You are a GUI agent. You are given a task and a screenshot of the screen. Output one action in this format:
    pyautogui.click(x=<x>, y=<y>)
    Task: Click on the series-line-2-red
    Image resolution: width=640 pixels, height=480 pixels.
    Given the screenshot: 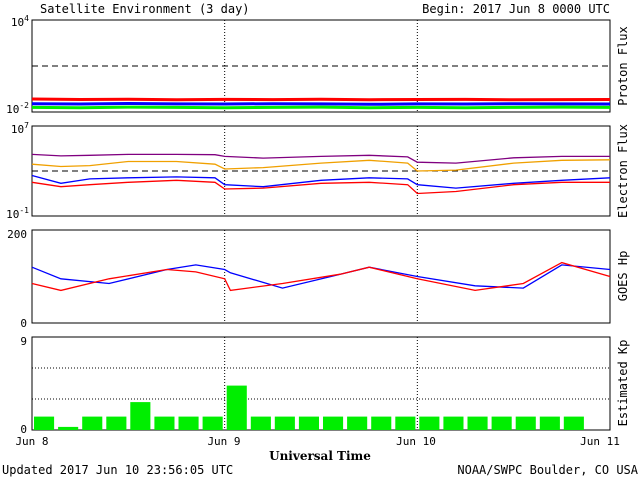 What is the action you would take?
    pyautogui.click(x=321, y=276)
    